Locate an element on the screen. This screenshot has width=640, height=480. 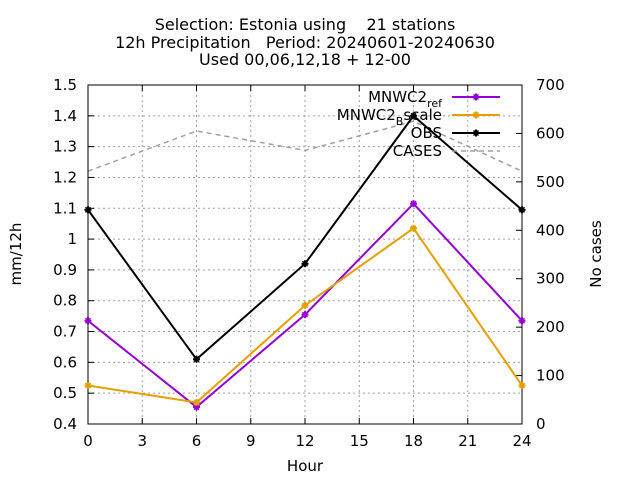
x-tick-label: 12 is located at coordinates (304, 441).